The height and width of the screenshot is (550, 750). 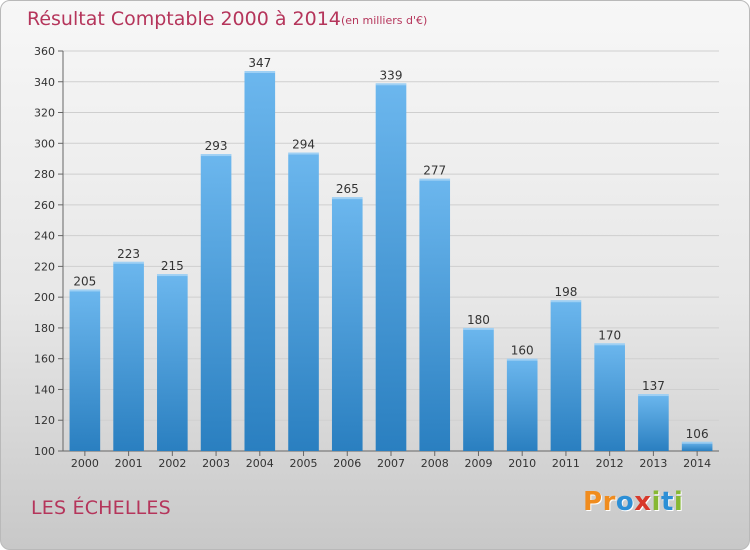 What do you see at coordinates (44, 328) in the screenshot?
I see `y-tick-label: 180` at bounding box center [44, 328].